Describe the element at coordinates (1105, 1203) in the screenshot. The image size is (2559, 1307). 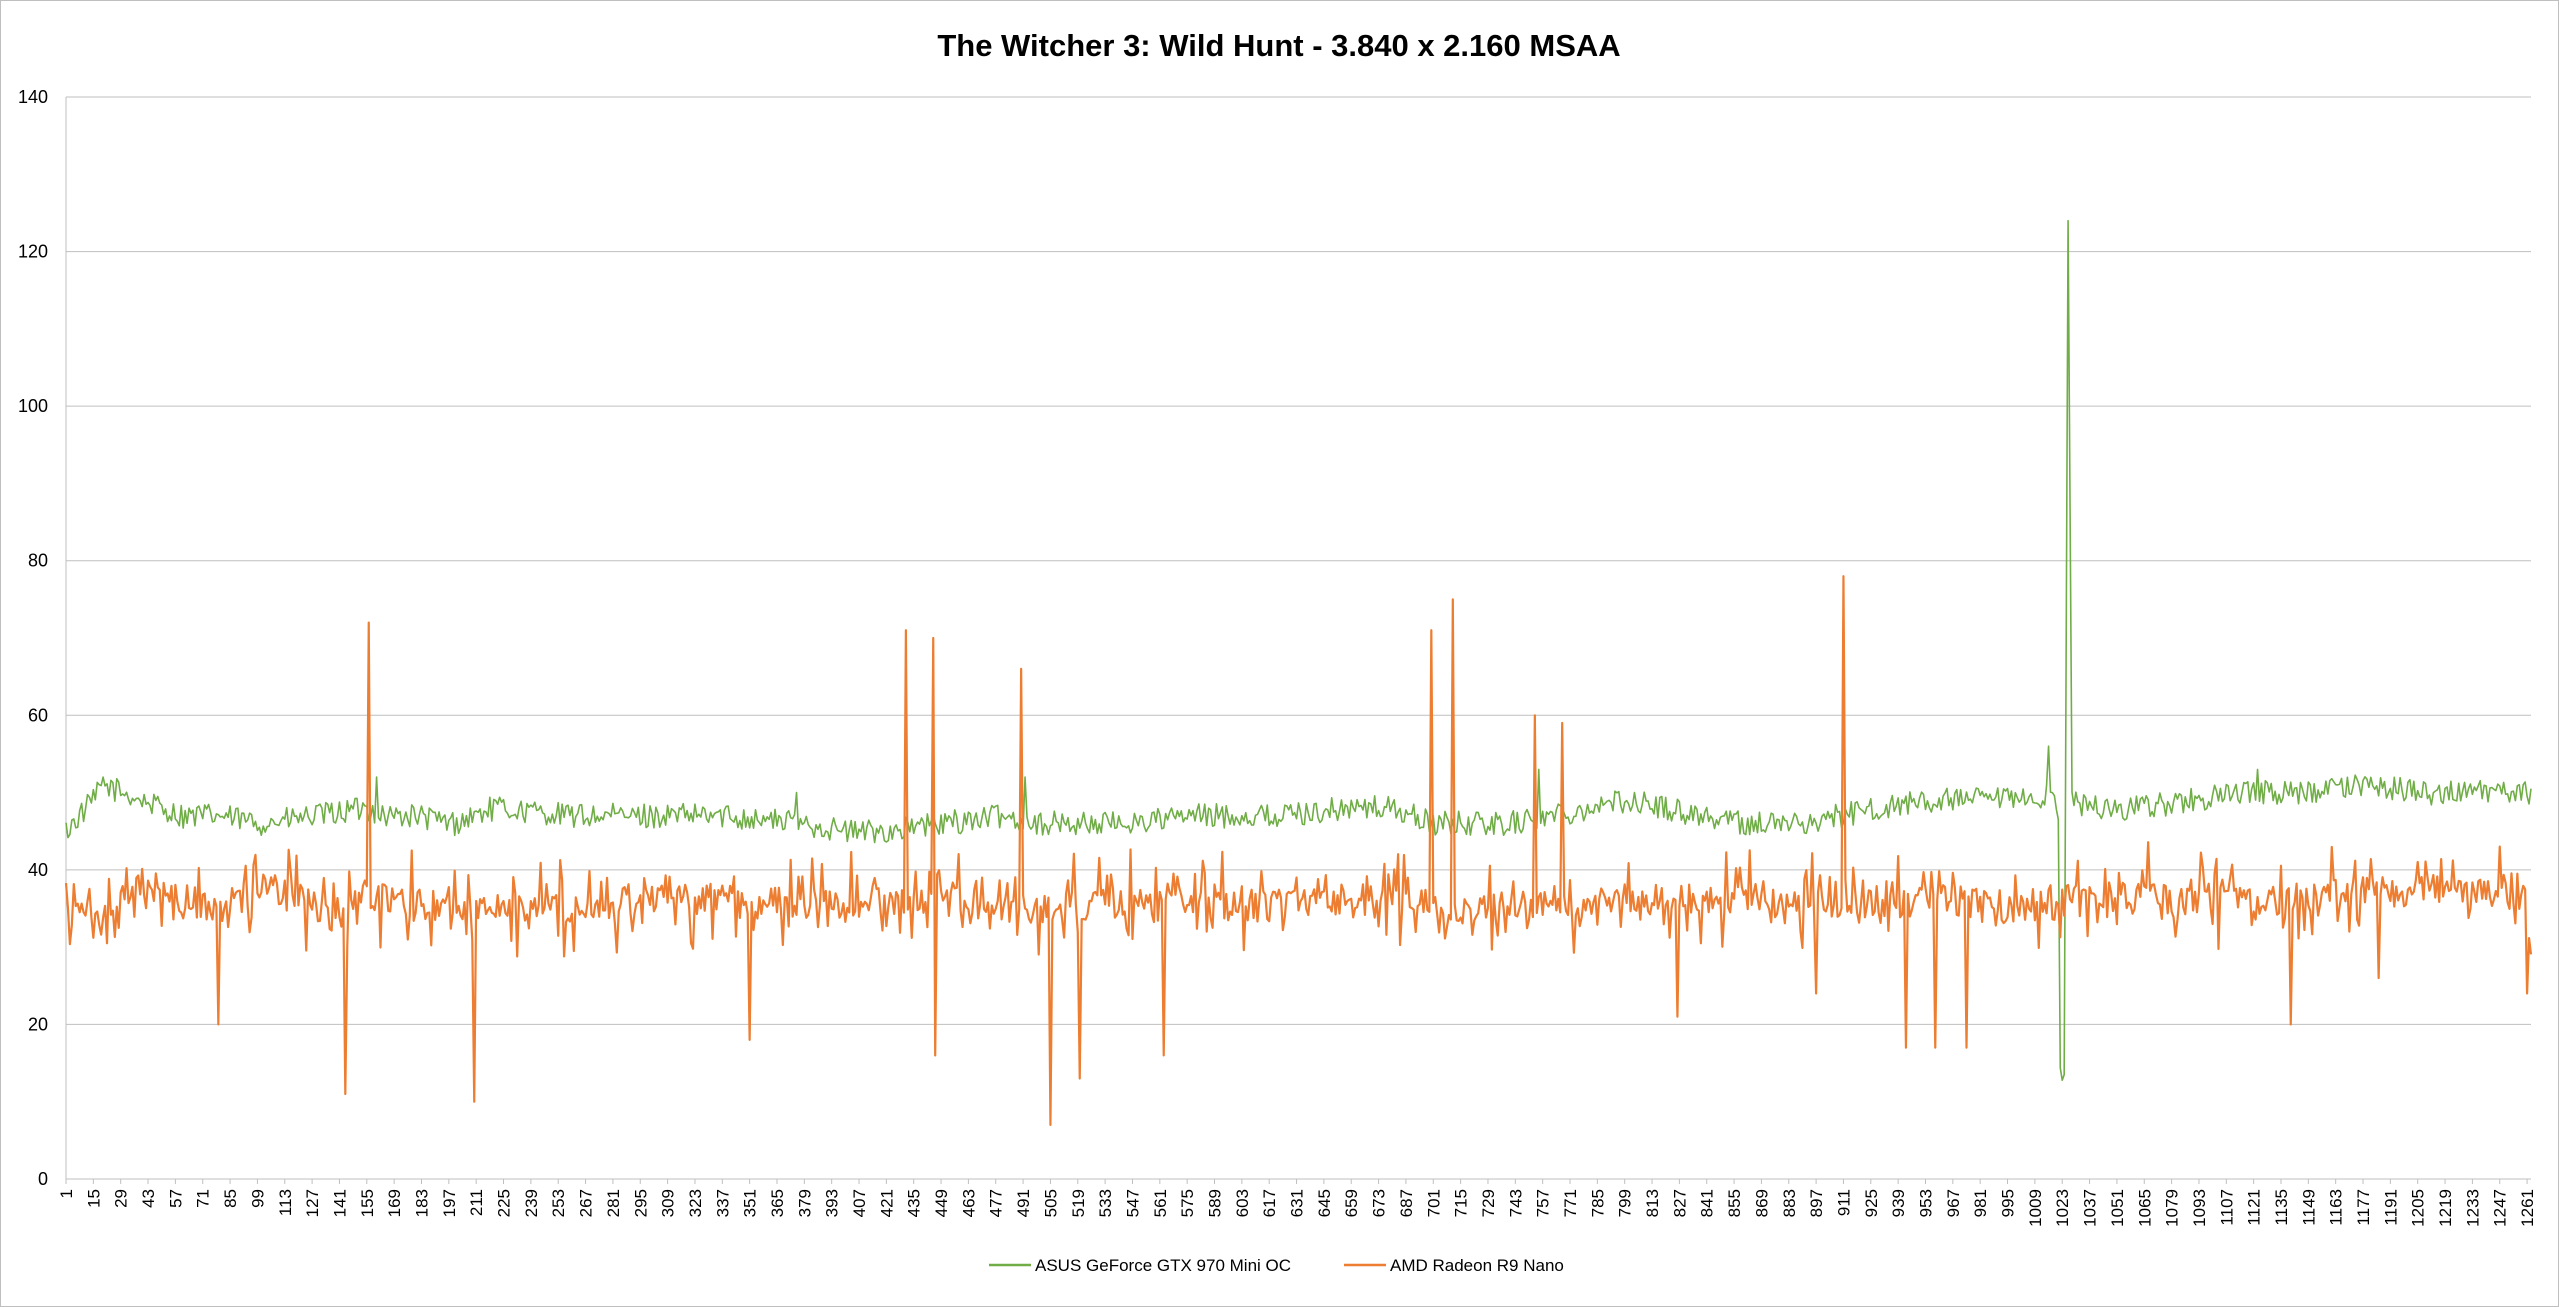
I see `x-tick-label: 533` at that location.